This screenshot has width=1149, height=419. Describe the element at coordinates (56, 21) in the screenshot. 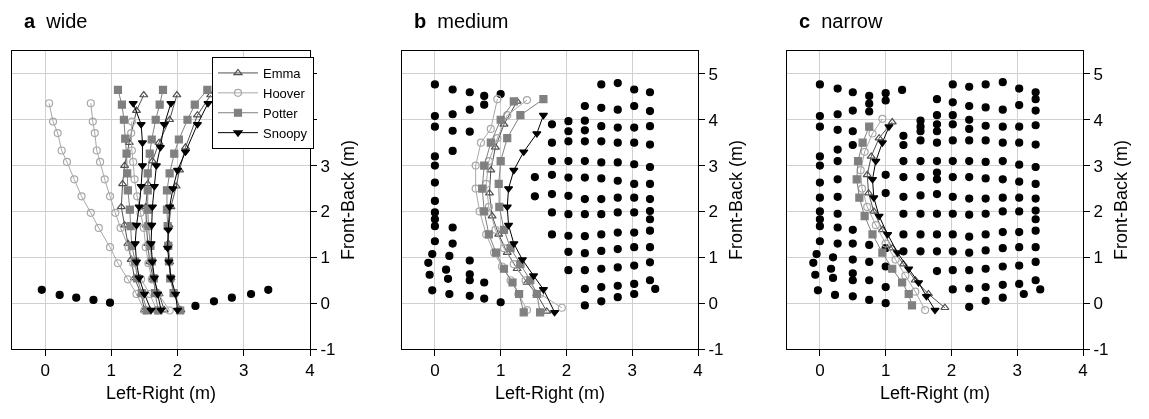

I see `chart-title: a wide` at that location.